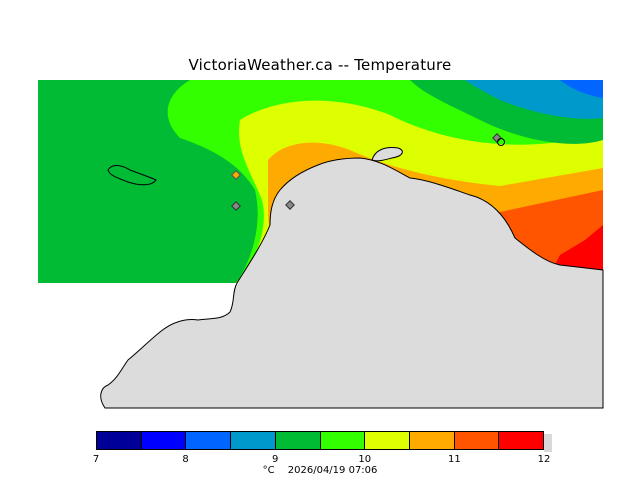 The image size is (640, 480). Describe the element at coordinates (501, 142) in the screenshot. I see `station-4-ring` at that location.